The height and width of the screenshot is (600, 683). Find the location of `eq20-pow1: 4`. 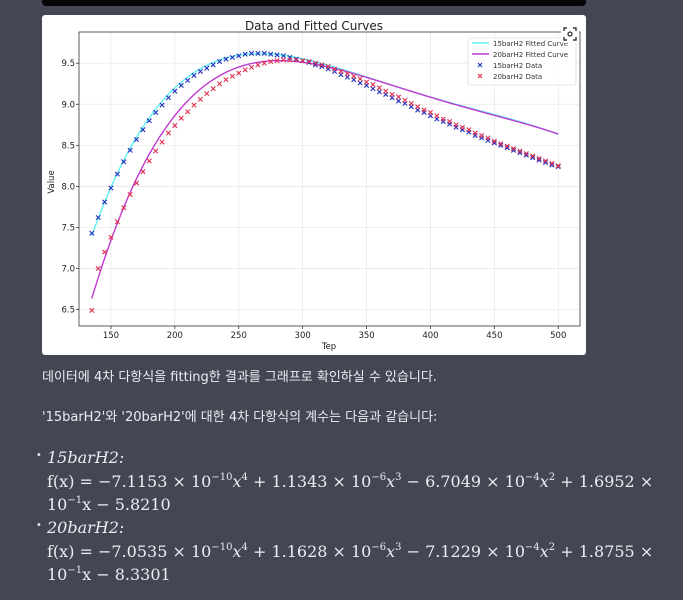

eq20-pow1: 4 is located at coordinates (244, 547).